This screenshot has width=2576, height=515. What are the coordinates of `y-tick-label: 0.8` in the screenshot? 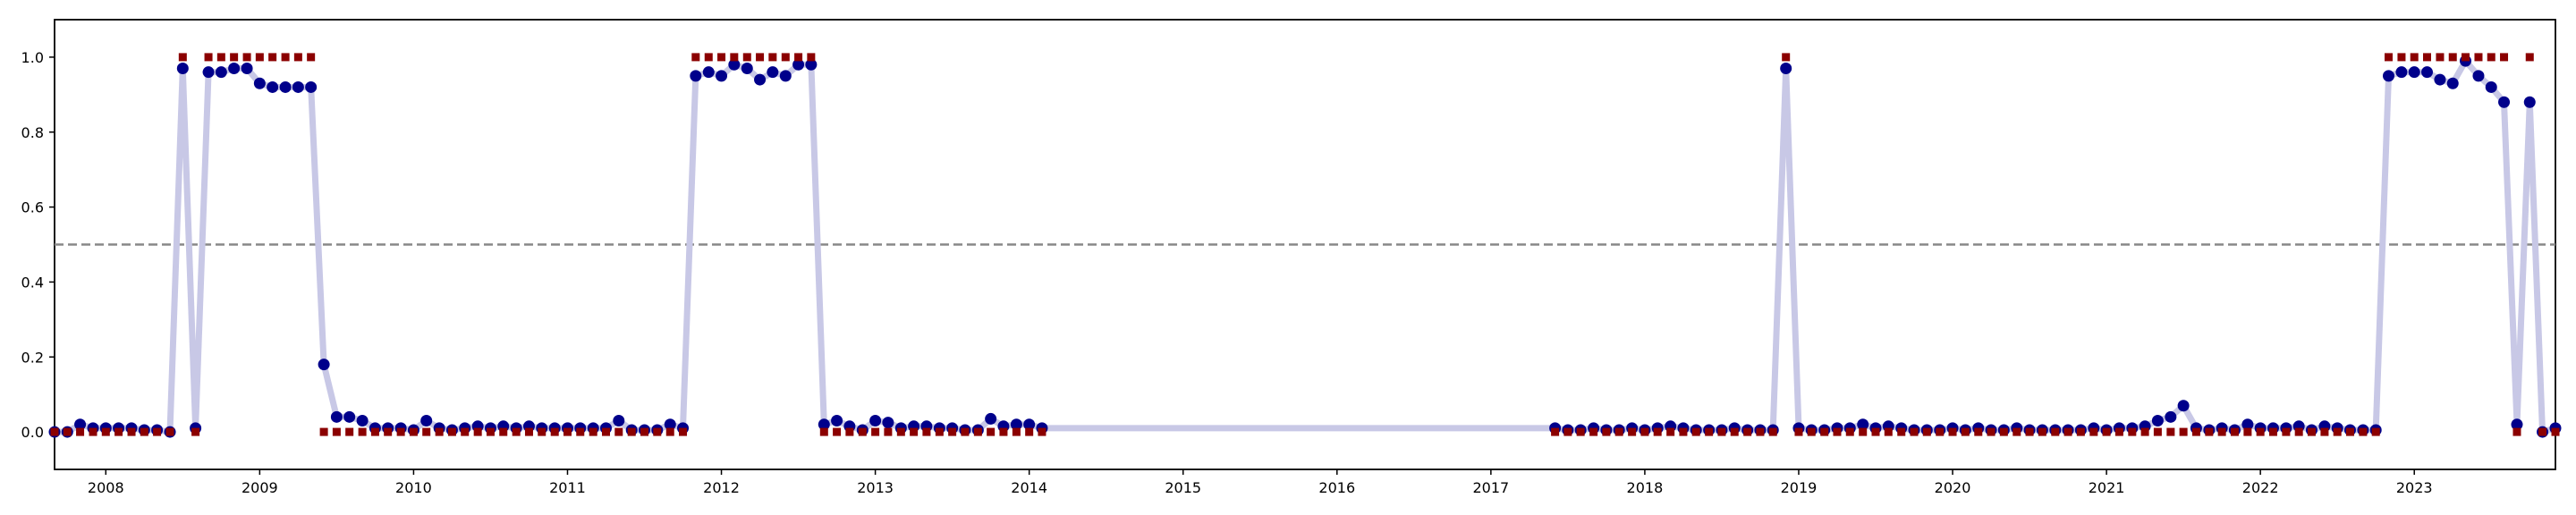 It's located at (32, 132).